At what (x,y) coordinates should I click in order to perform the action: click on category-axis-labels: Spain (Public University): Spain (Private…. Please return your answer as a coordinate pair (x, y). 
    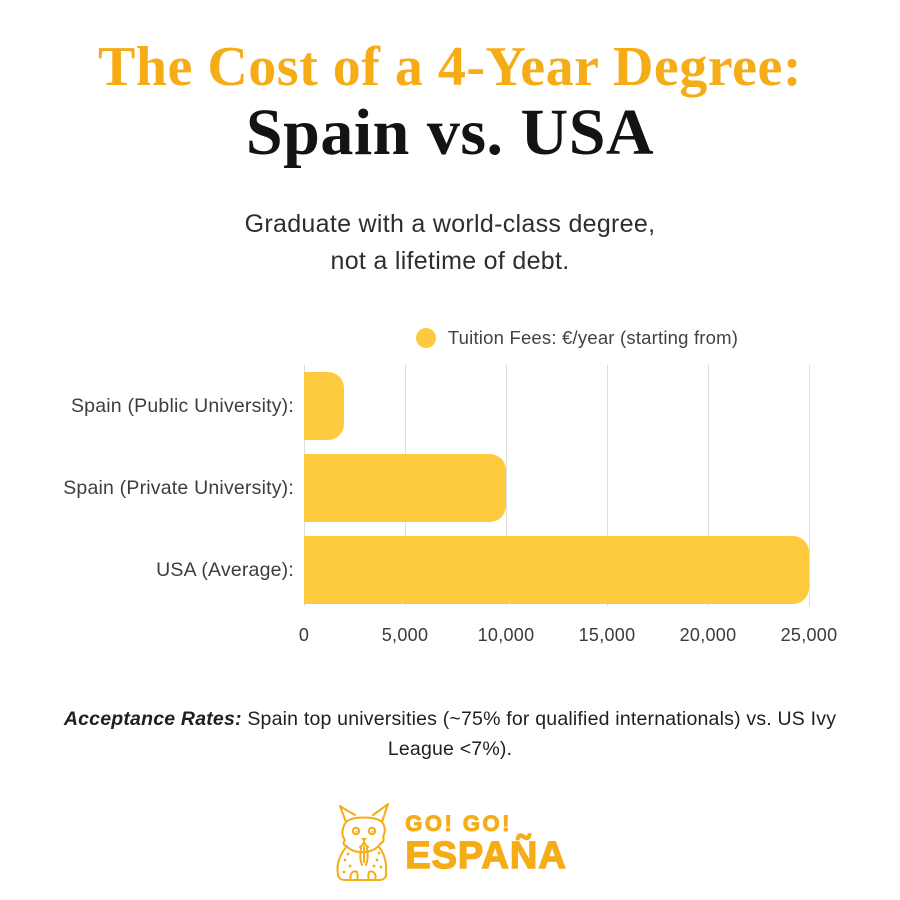
    Looking at the image, I should click on (177, 491).